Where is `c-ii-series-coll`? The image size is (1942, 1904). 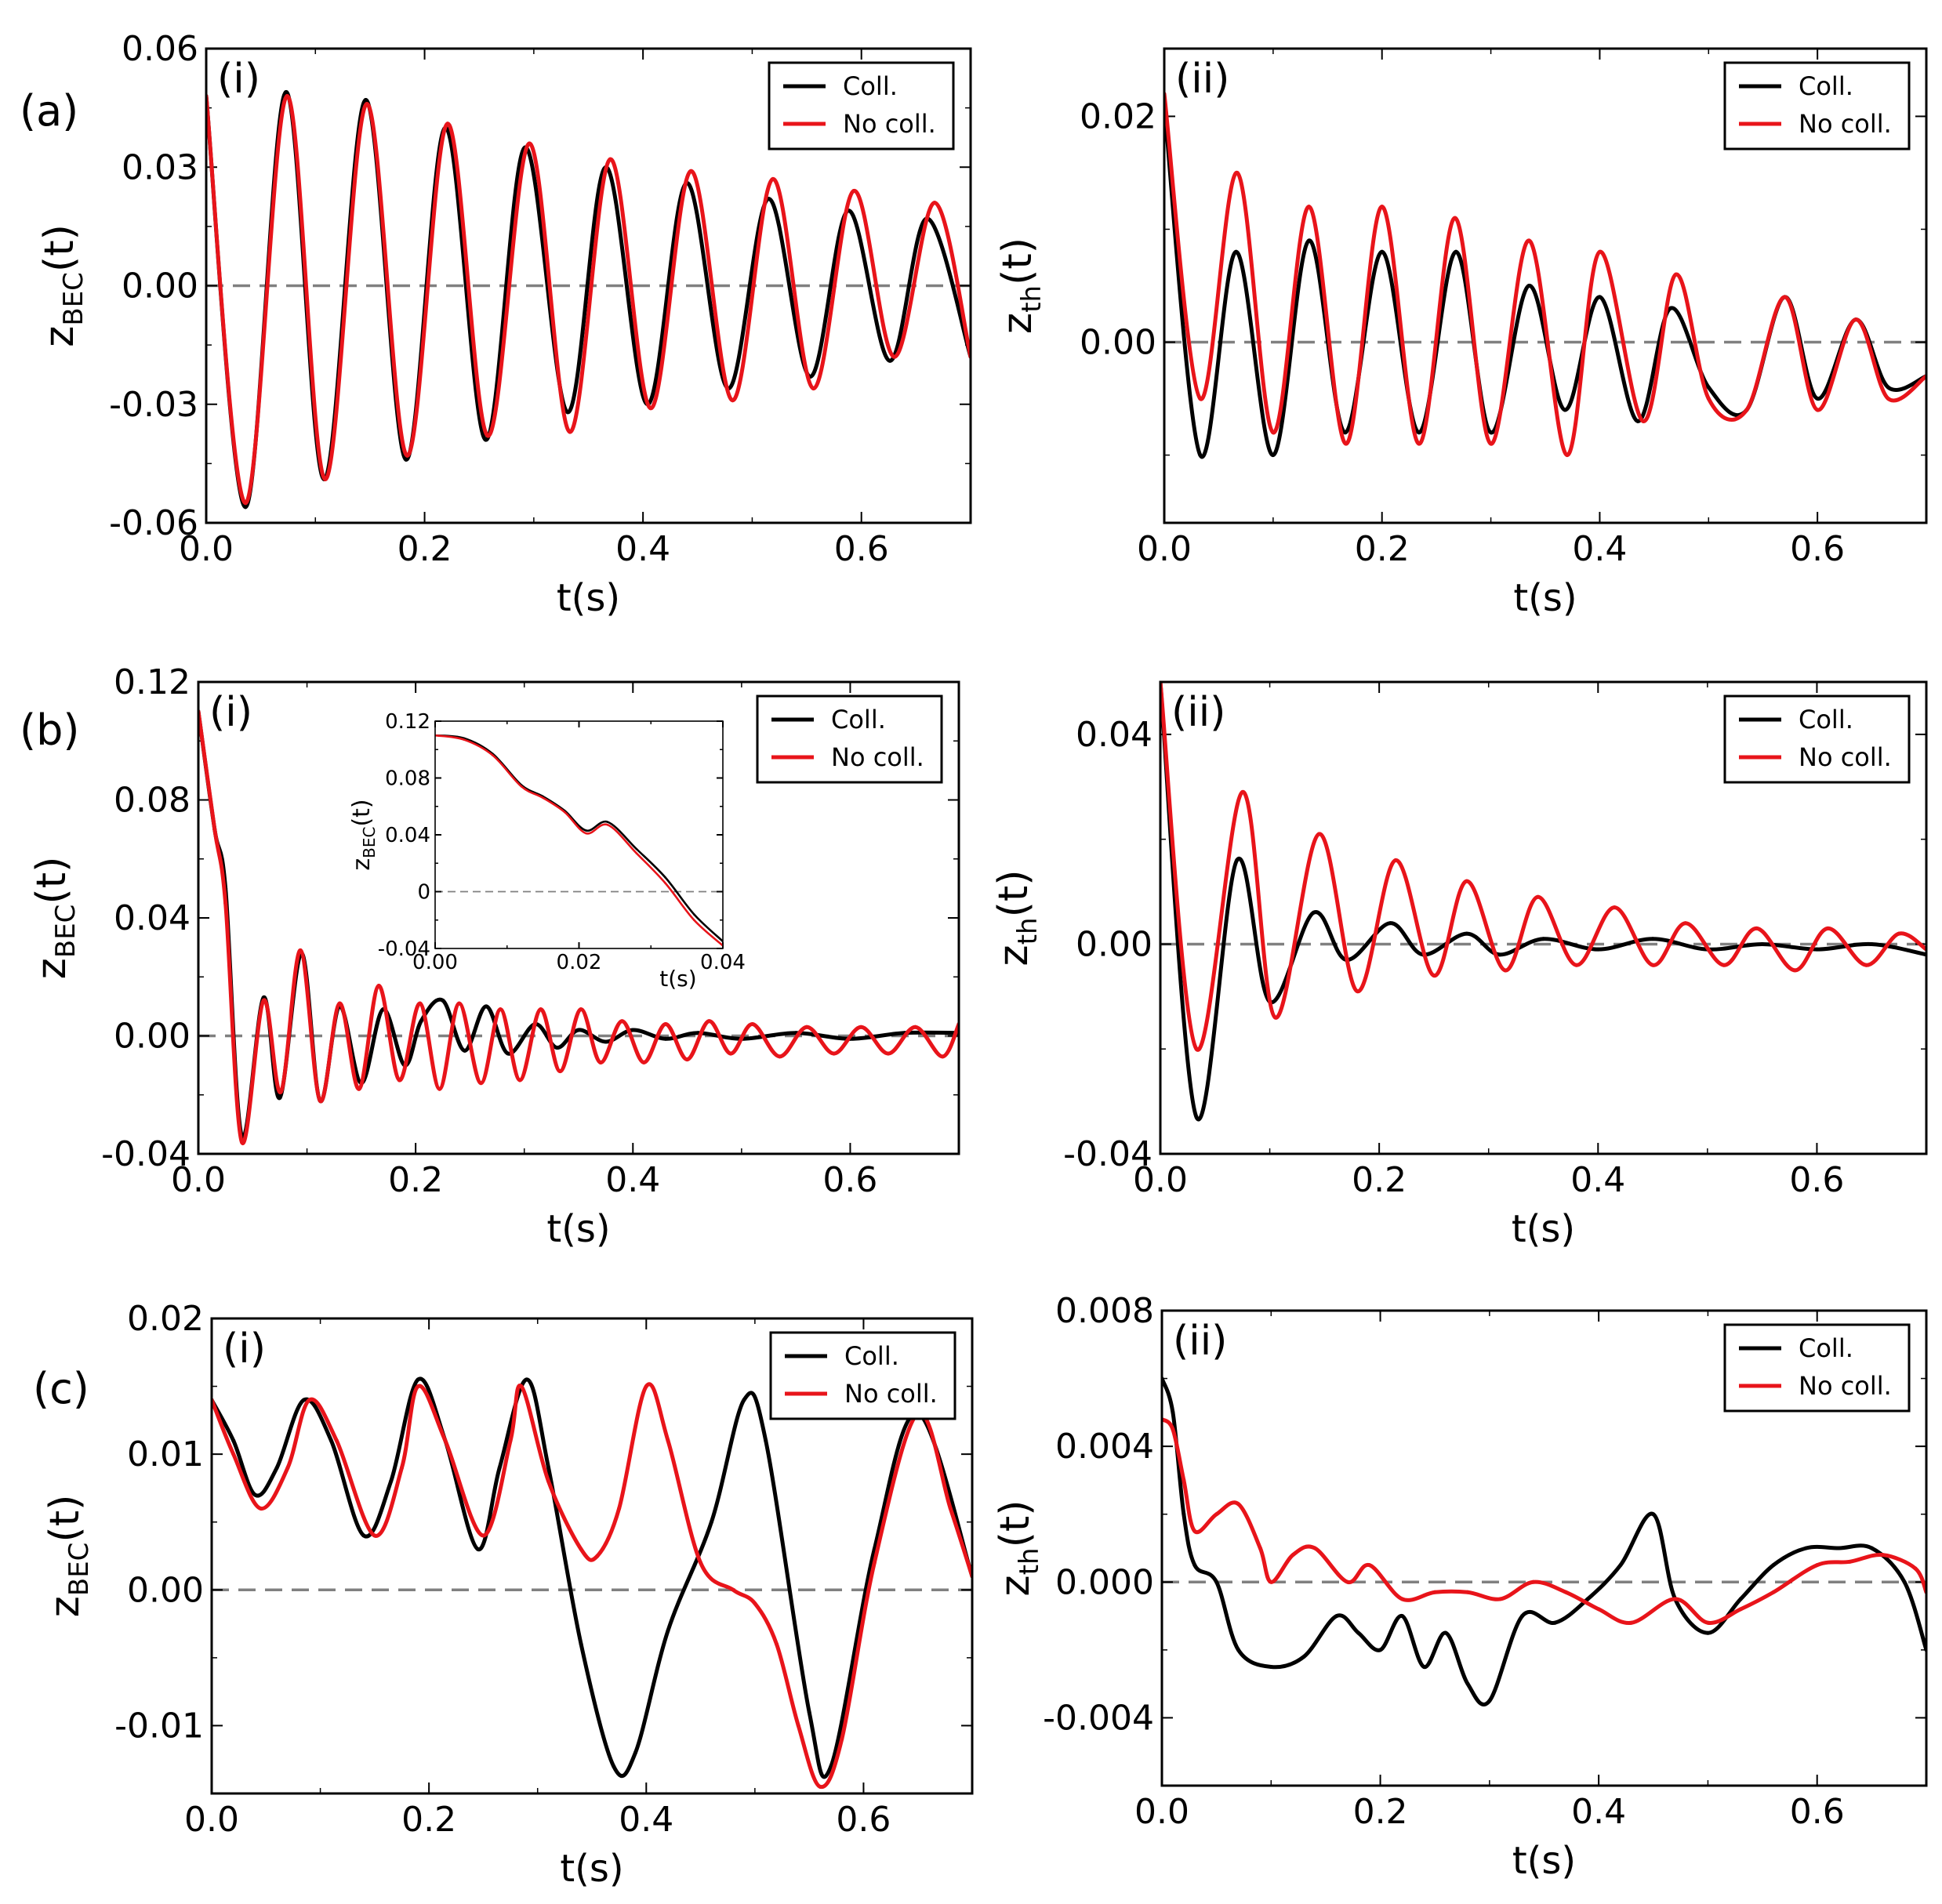
c-ii-series-coll is located at coordinates (1544, 1541).